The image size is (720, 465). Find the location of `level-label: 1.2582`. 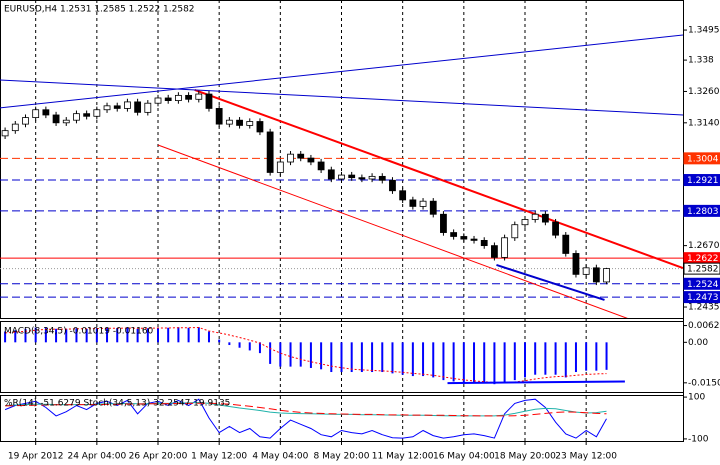

level-label: 1.2582 is located at coordinates (703, 270).